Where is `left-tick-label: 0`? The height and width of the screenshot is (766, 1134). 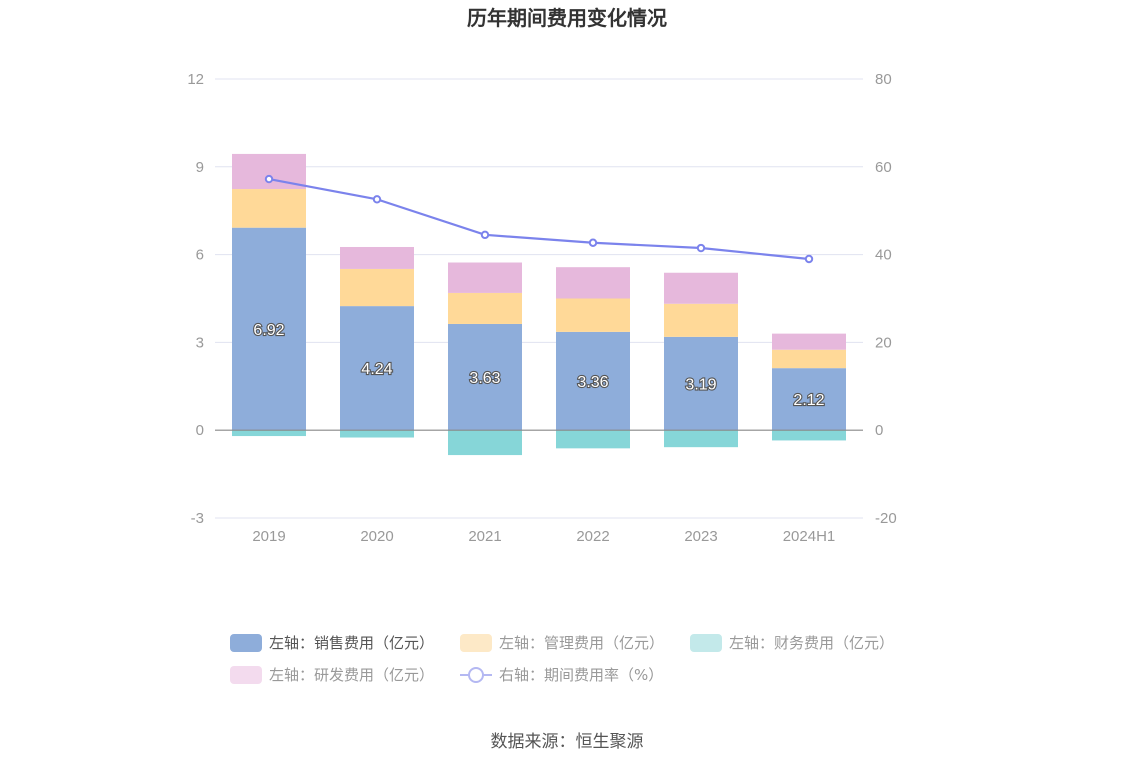 left-tick-label: 0 is located at coordinates (200, 430).